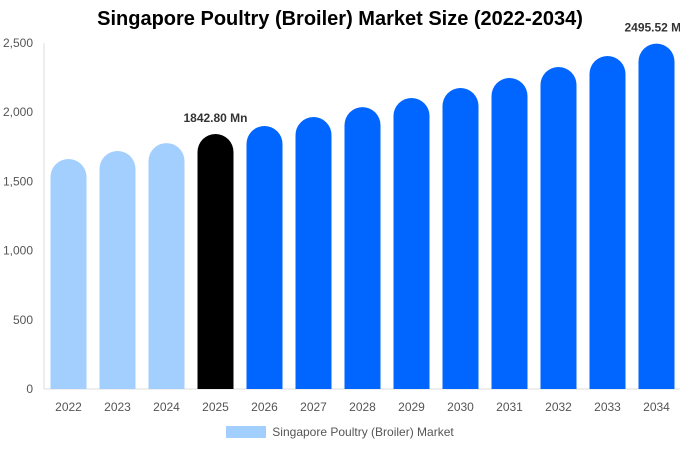 The image size is (680, 450). Describe the element at coordinates (411, 243) in the screenshot. I see `bar-2029` at that location.